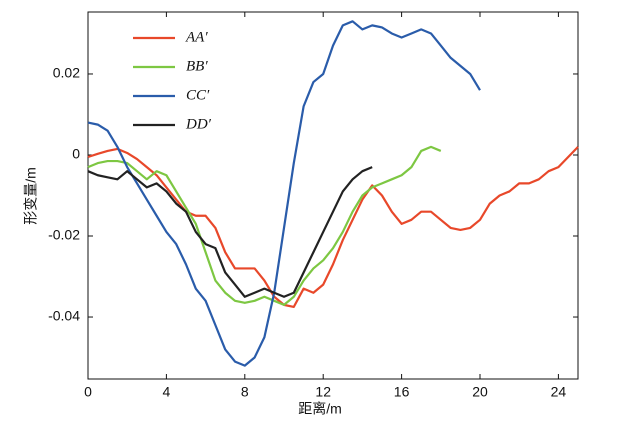 The width and height of the screenshot is (641, 436). What do you see at coordinates (480, 392) in the screenshot?
I see `x-tick-label: 20` at bounding box center [480, 392].